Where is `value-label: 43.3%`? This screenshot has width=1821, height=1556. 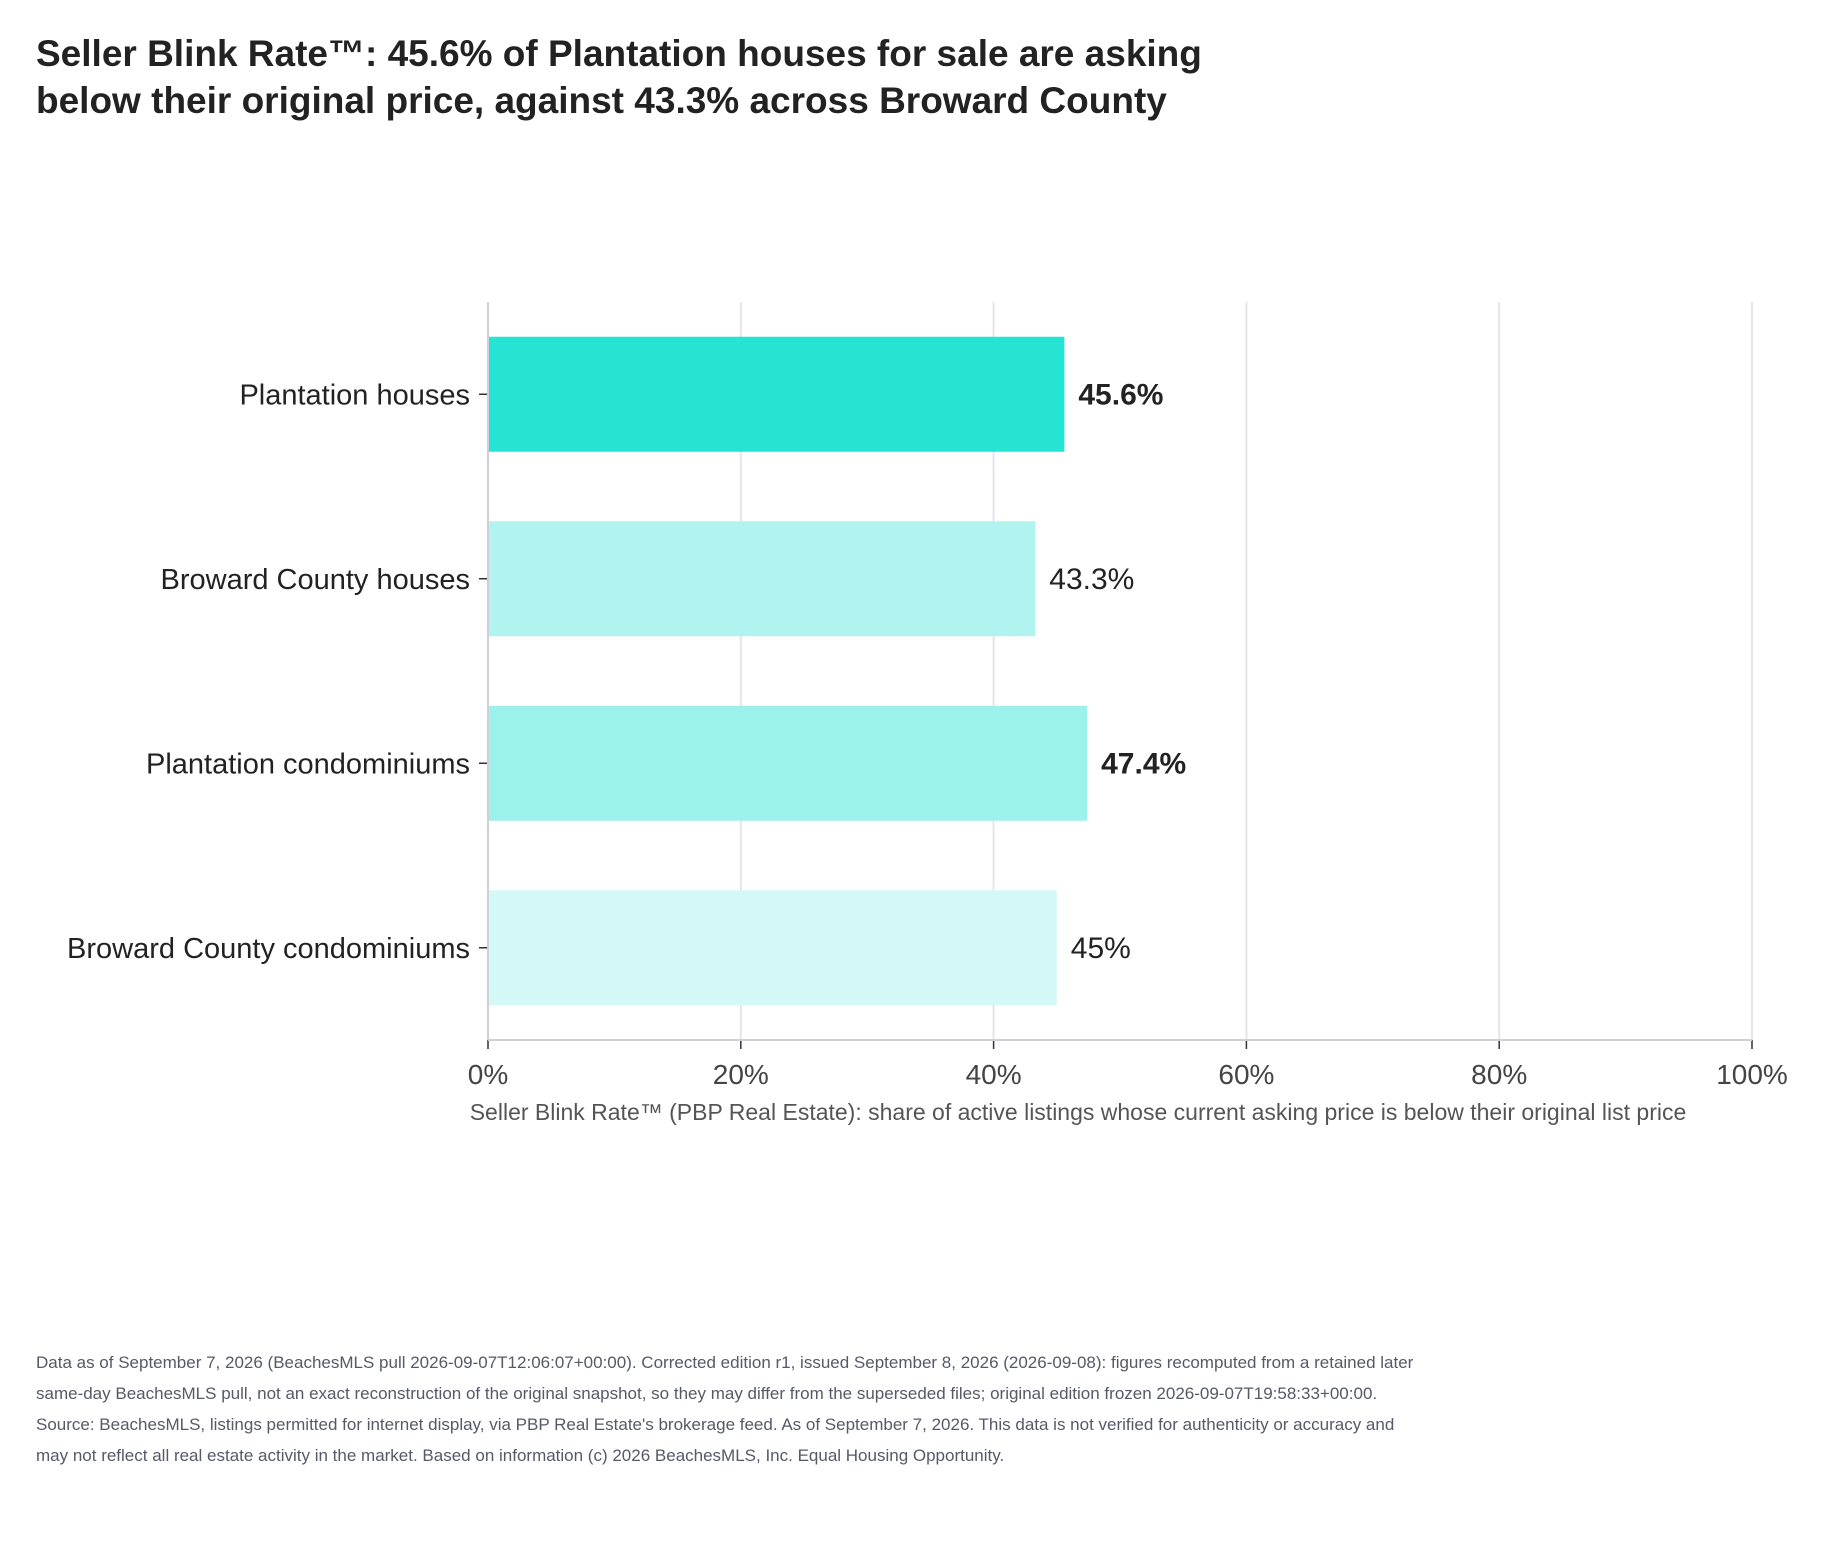 value-label: 43.3% is located at coordinates (1091, 579).